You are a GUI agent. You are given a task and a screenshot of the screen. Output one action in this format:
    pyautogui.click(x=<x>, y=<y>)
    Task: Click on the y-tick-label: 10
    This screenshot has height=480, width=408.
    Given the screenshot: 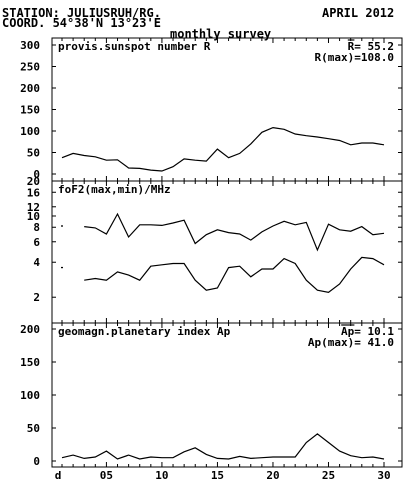 What is the action you would take?
    pyautogui.click(x=33, y=216)
    